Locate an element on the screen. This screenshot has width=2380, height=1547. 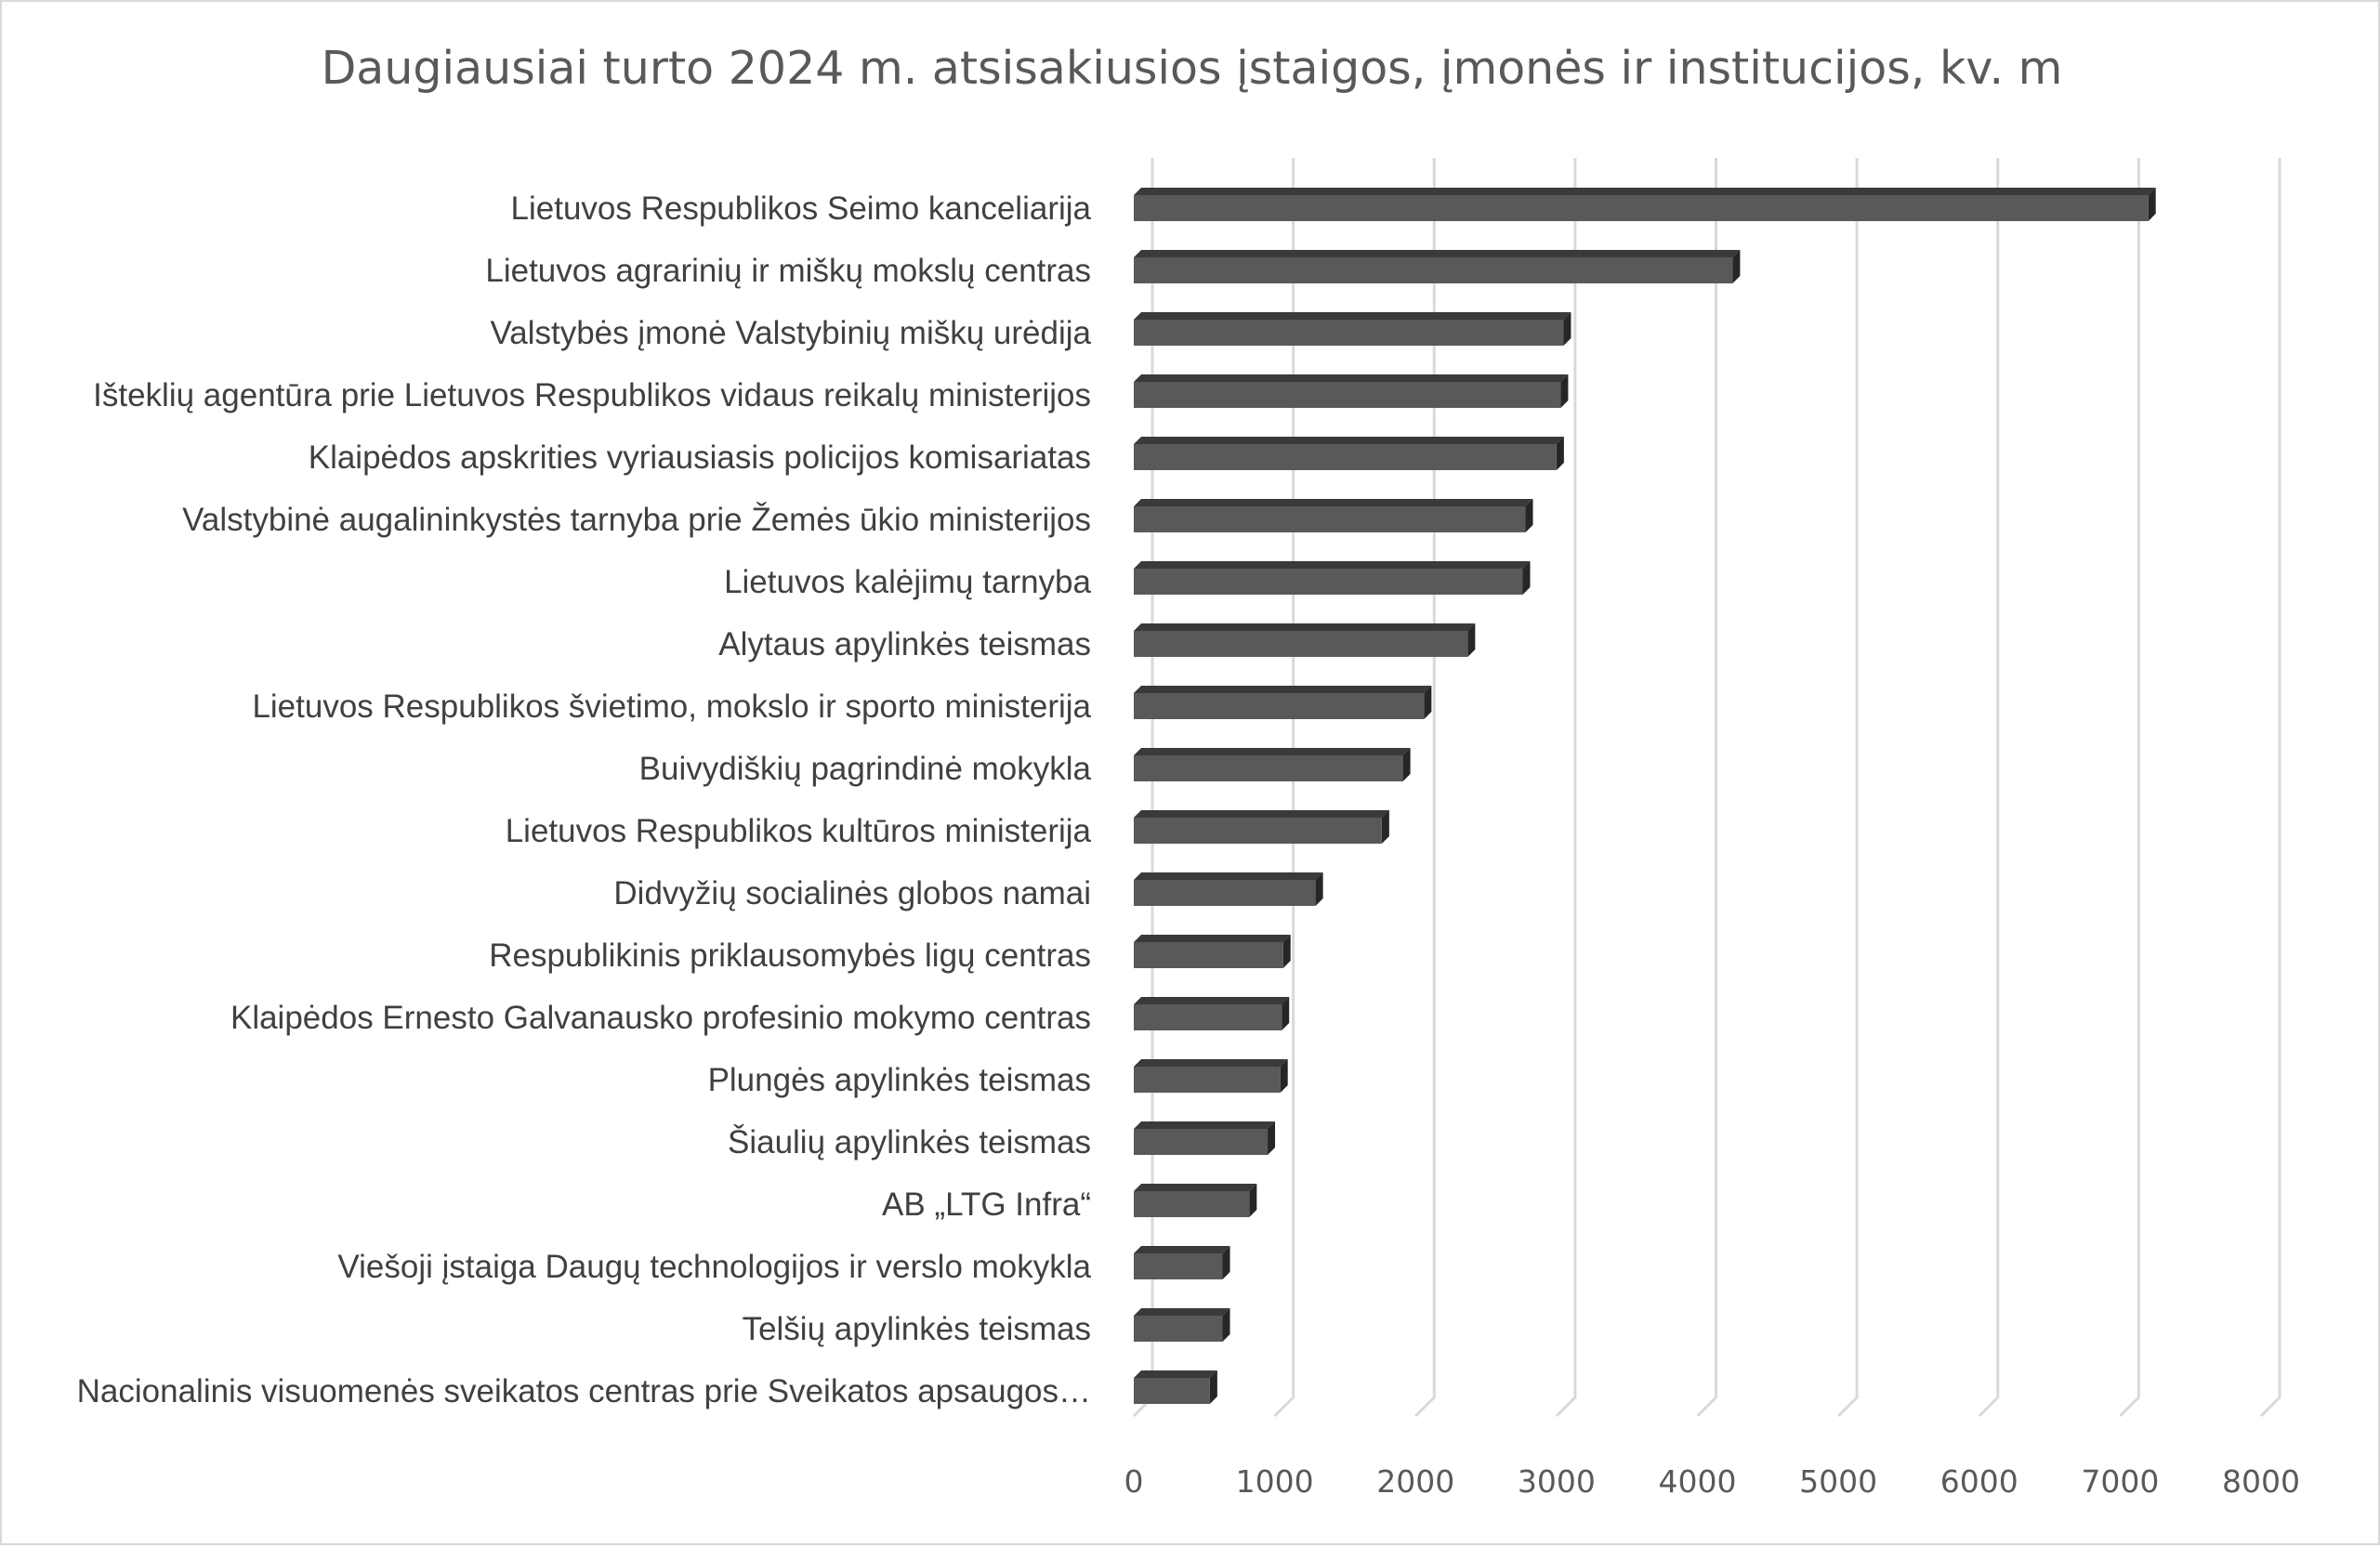
category-label: AB „LTG Infra“ is located at coordinates (986, 1204).